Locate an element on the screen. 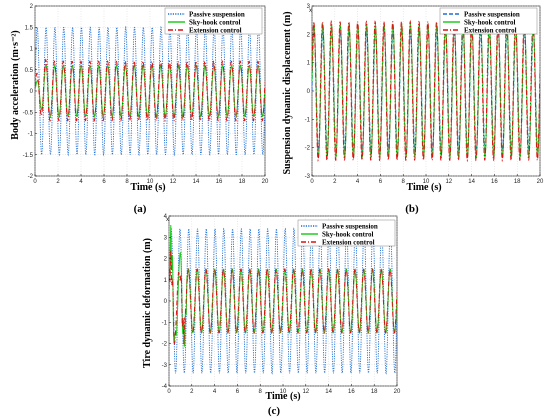  panel-b-xlabel: Time (s) is located at coordinates (423, 187).